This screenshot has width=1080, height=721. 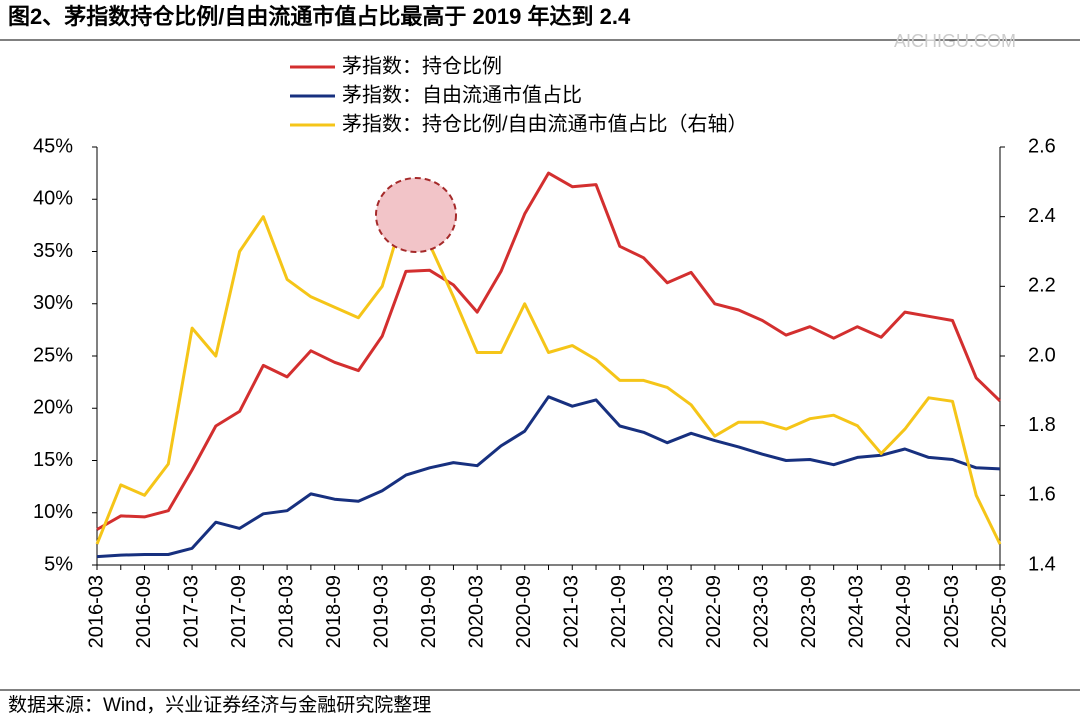 I want to click on y-tick-label: 10%, so click(x=53, y=512).